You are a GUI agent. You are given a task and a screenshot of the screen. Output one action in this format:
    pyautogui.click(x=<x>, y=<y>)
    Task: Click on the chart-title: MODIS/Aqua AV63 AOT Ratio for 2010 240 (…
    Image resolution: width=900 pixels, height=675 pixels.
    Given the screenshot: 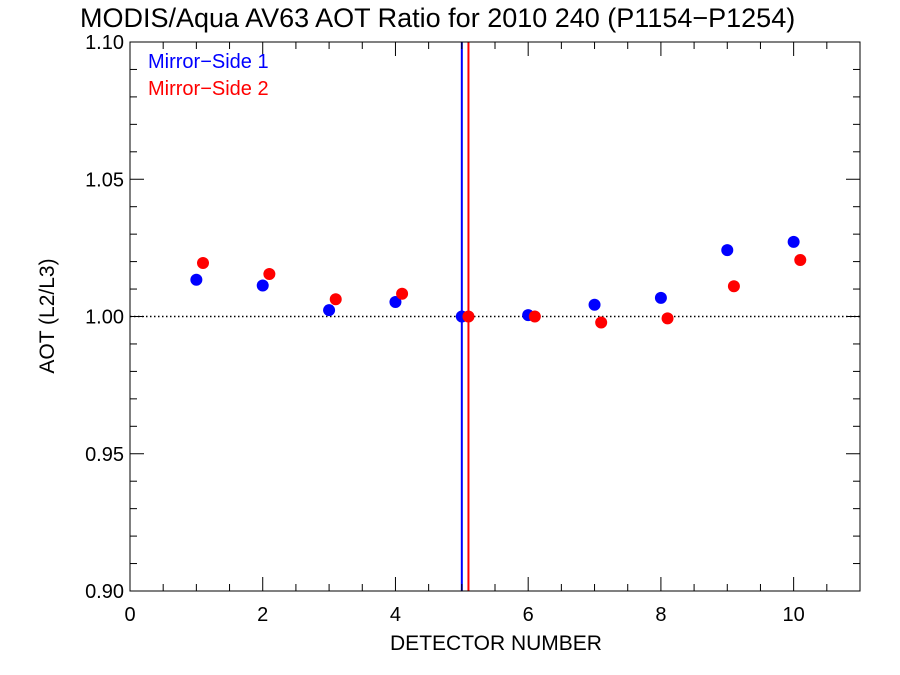 What is the action you would take?
    pyautogui.click(x=437, y=18)
    